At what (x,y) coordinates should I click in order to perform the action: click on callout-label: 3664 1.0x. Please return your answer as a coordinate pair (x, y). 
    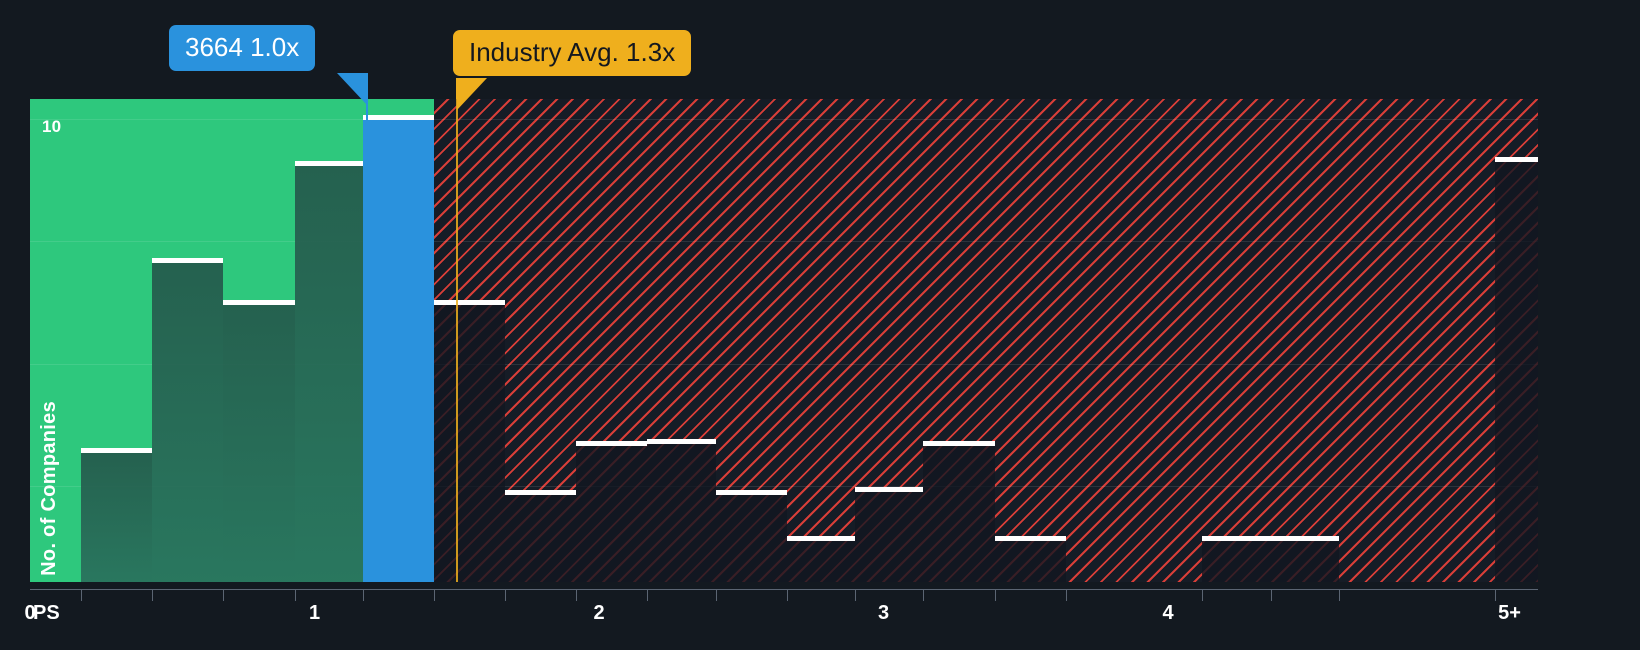
    Looking at the image, I should click on (242, 47).